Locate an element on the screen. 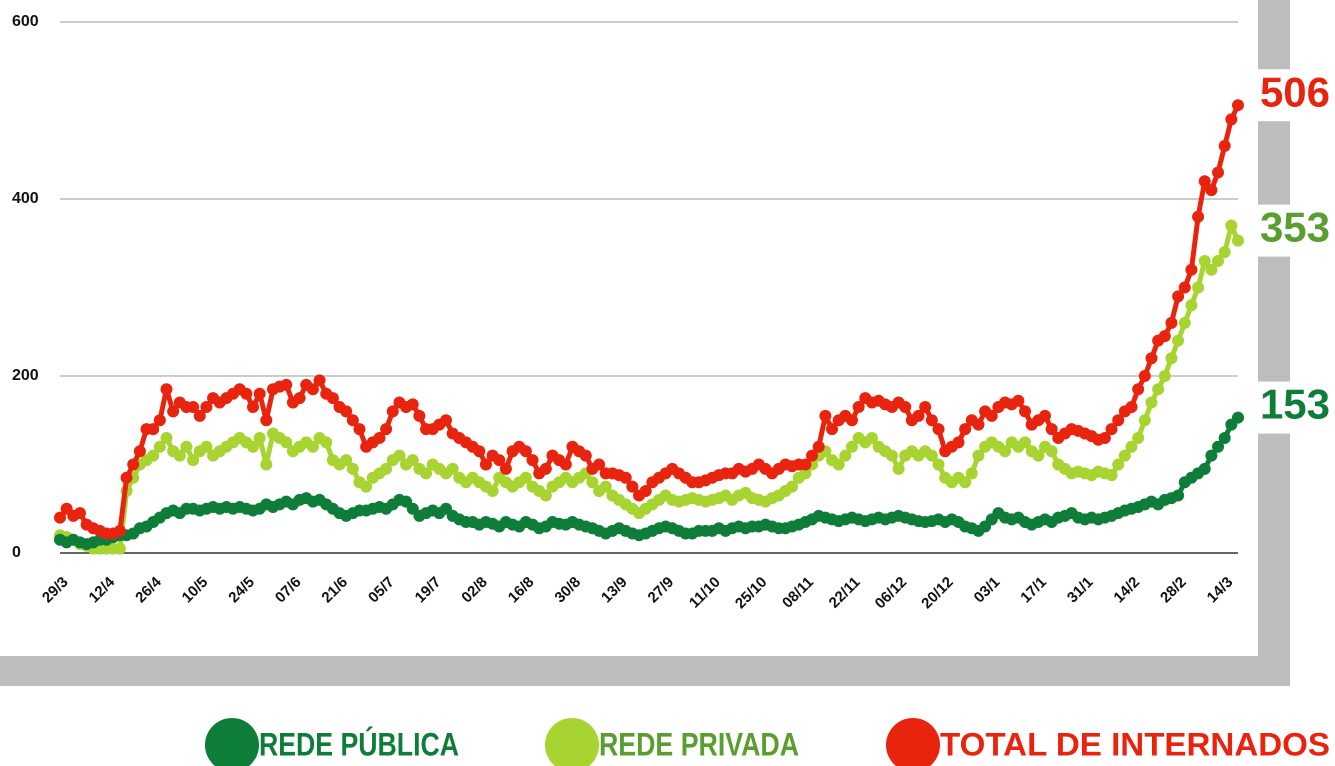  end-label: 153 is located at coordinates (1295, 404).